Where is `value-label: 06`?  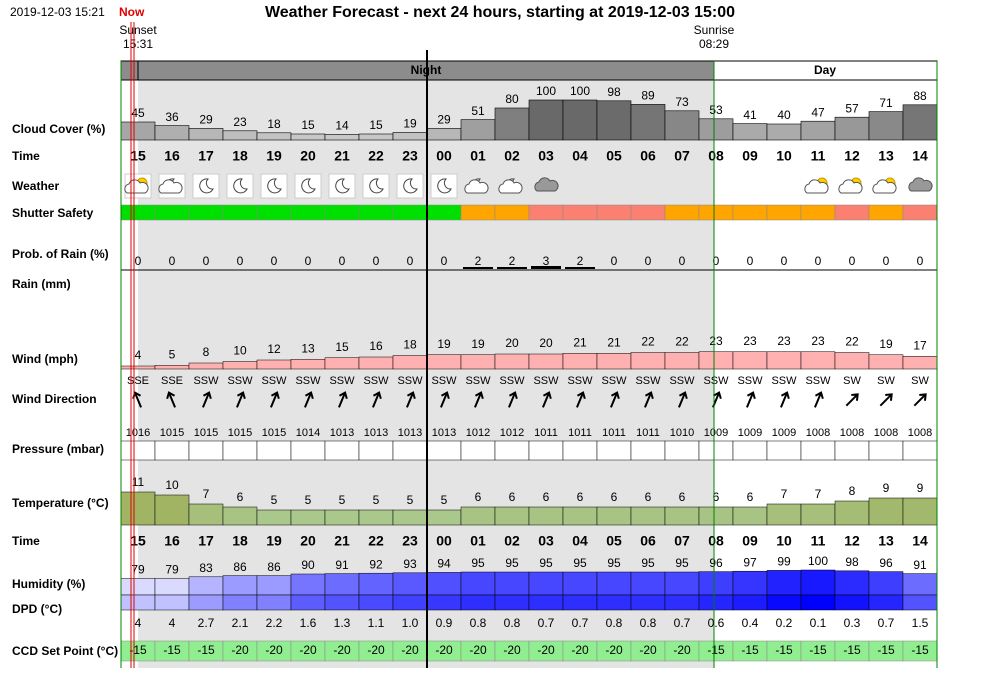 value-label: 06 is located at coordinates (648, 156).